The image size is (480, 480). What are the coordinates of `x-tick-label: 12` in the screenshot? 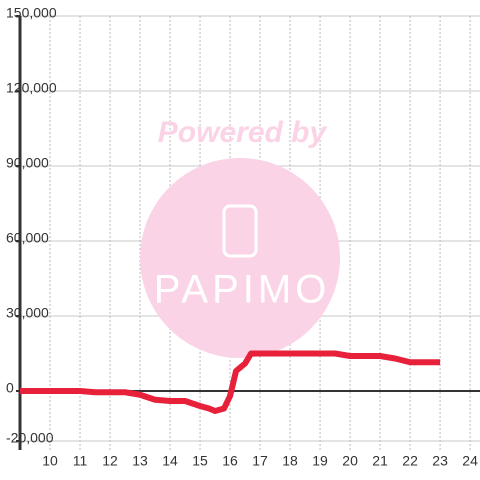 It's located at (110, 461).